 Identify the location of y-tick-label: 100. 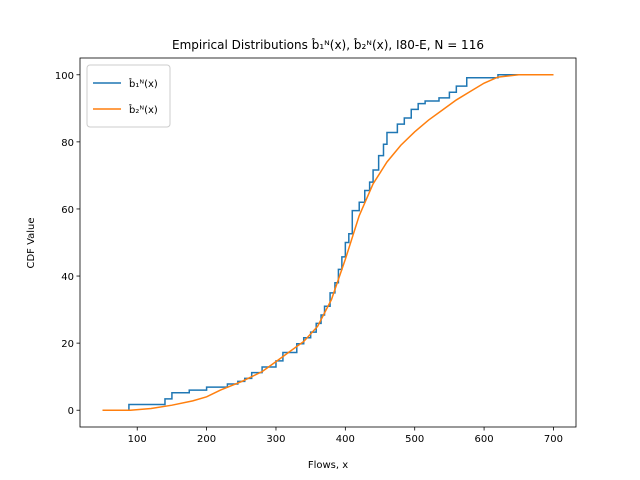
(64, 76).